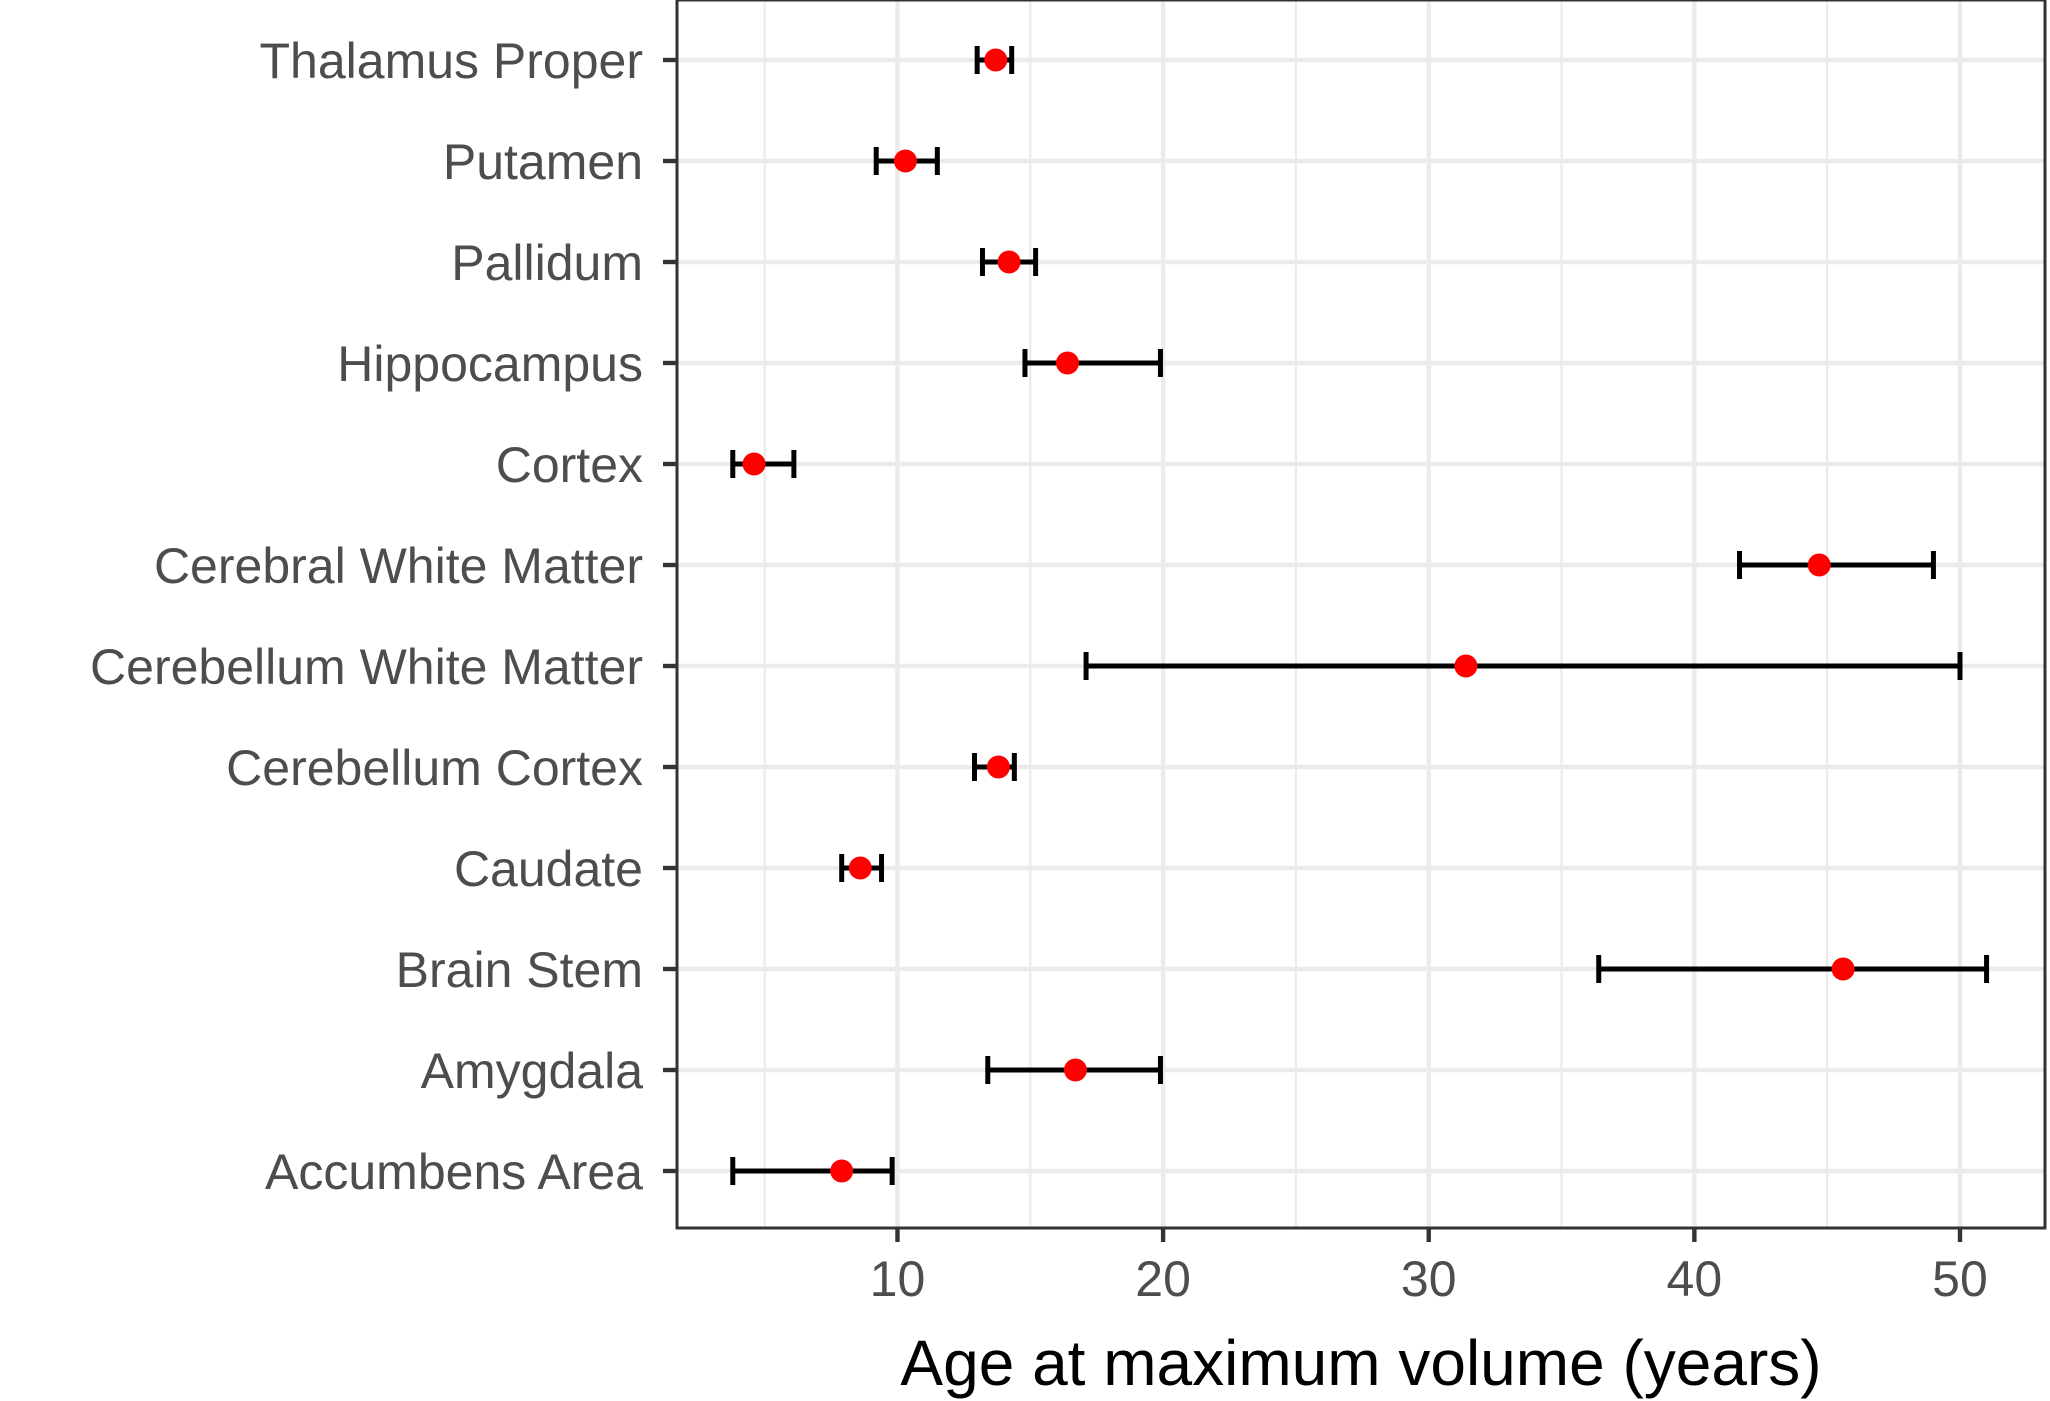 The image size is (2050, 1401). Describe the element at coordinates (434, 768) in the screenshot. I see `y-tick-label: Cerebellum Cortex` at that location.